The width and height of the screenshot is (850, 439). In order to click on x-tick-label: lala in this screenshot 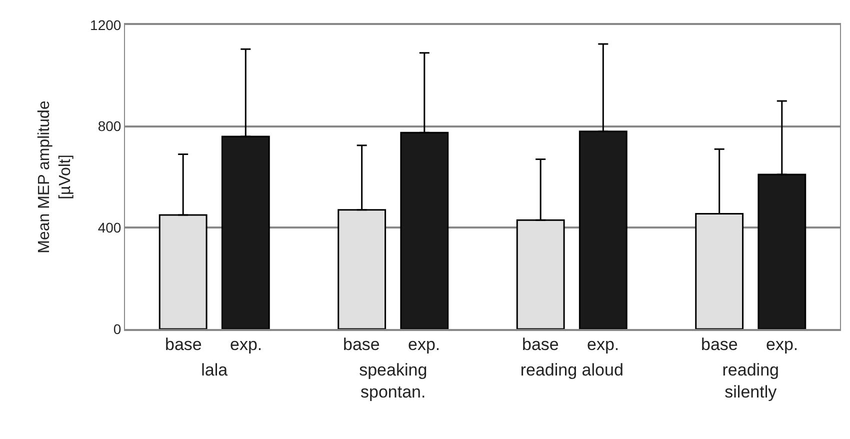, I will do `click(214, 370)`.